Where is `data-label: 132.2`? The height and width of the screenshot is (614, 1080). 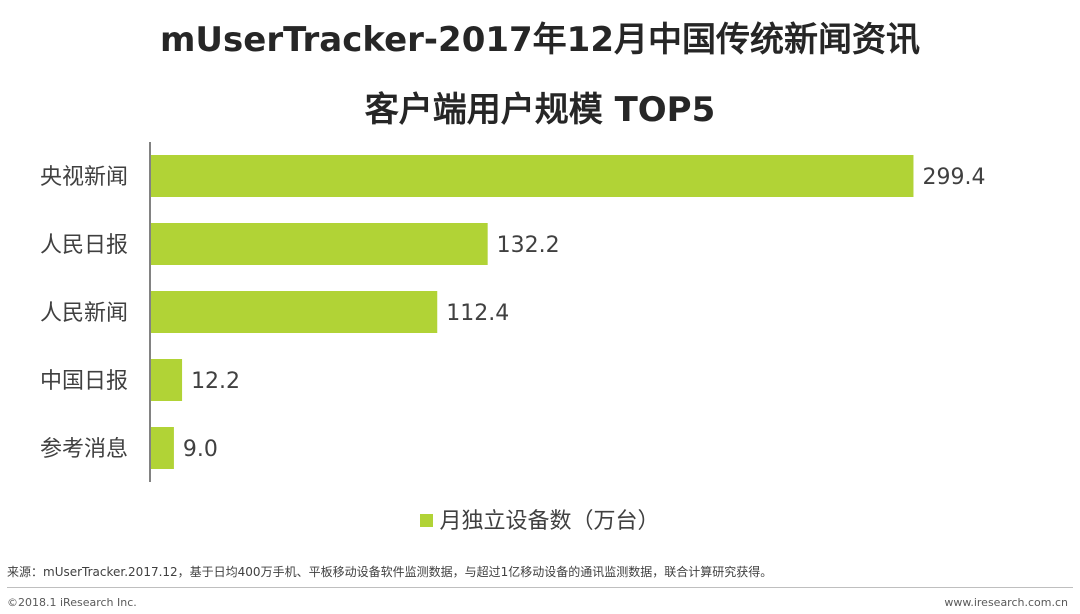
data-label: 132.2 is located at coordinates (528, 245).